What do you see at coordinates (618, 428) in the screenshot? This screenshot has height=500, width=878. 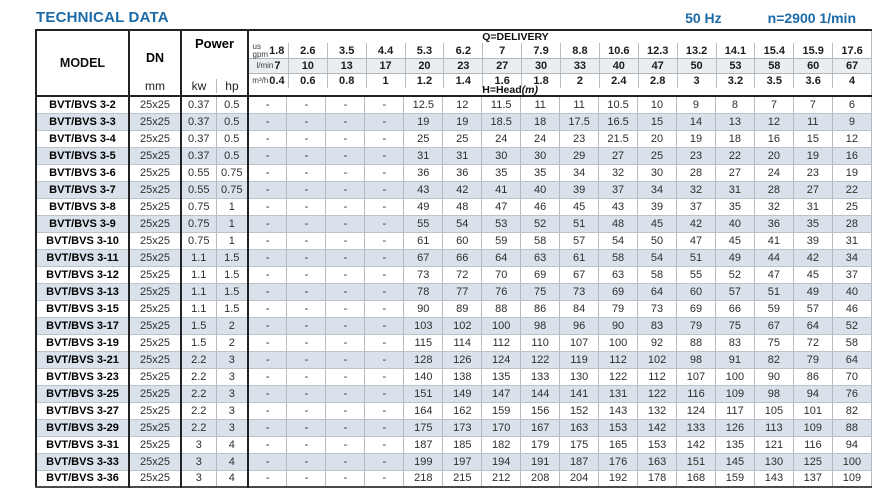 I see `head-value-cell: 153` at bounding box center [618, 428].